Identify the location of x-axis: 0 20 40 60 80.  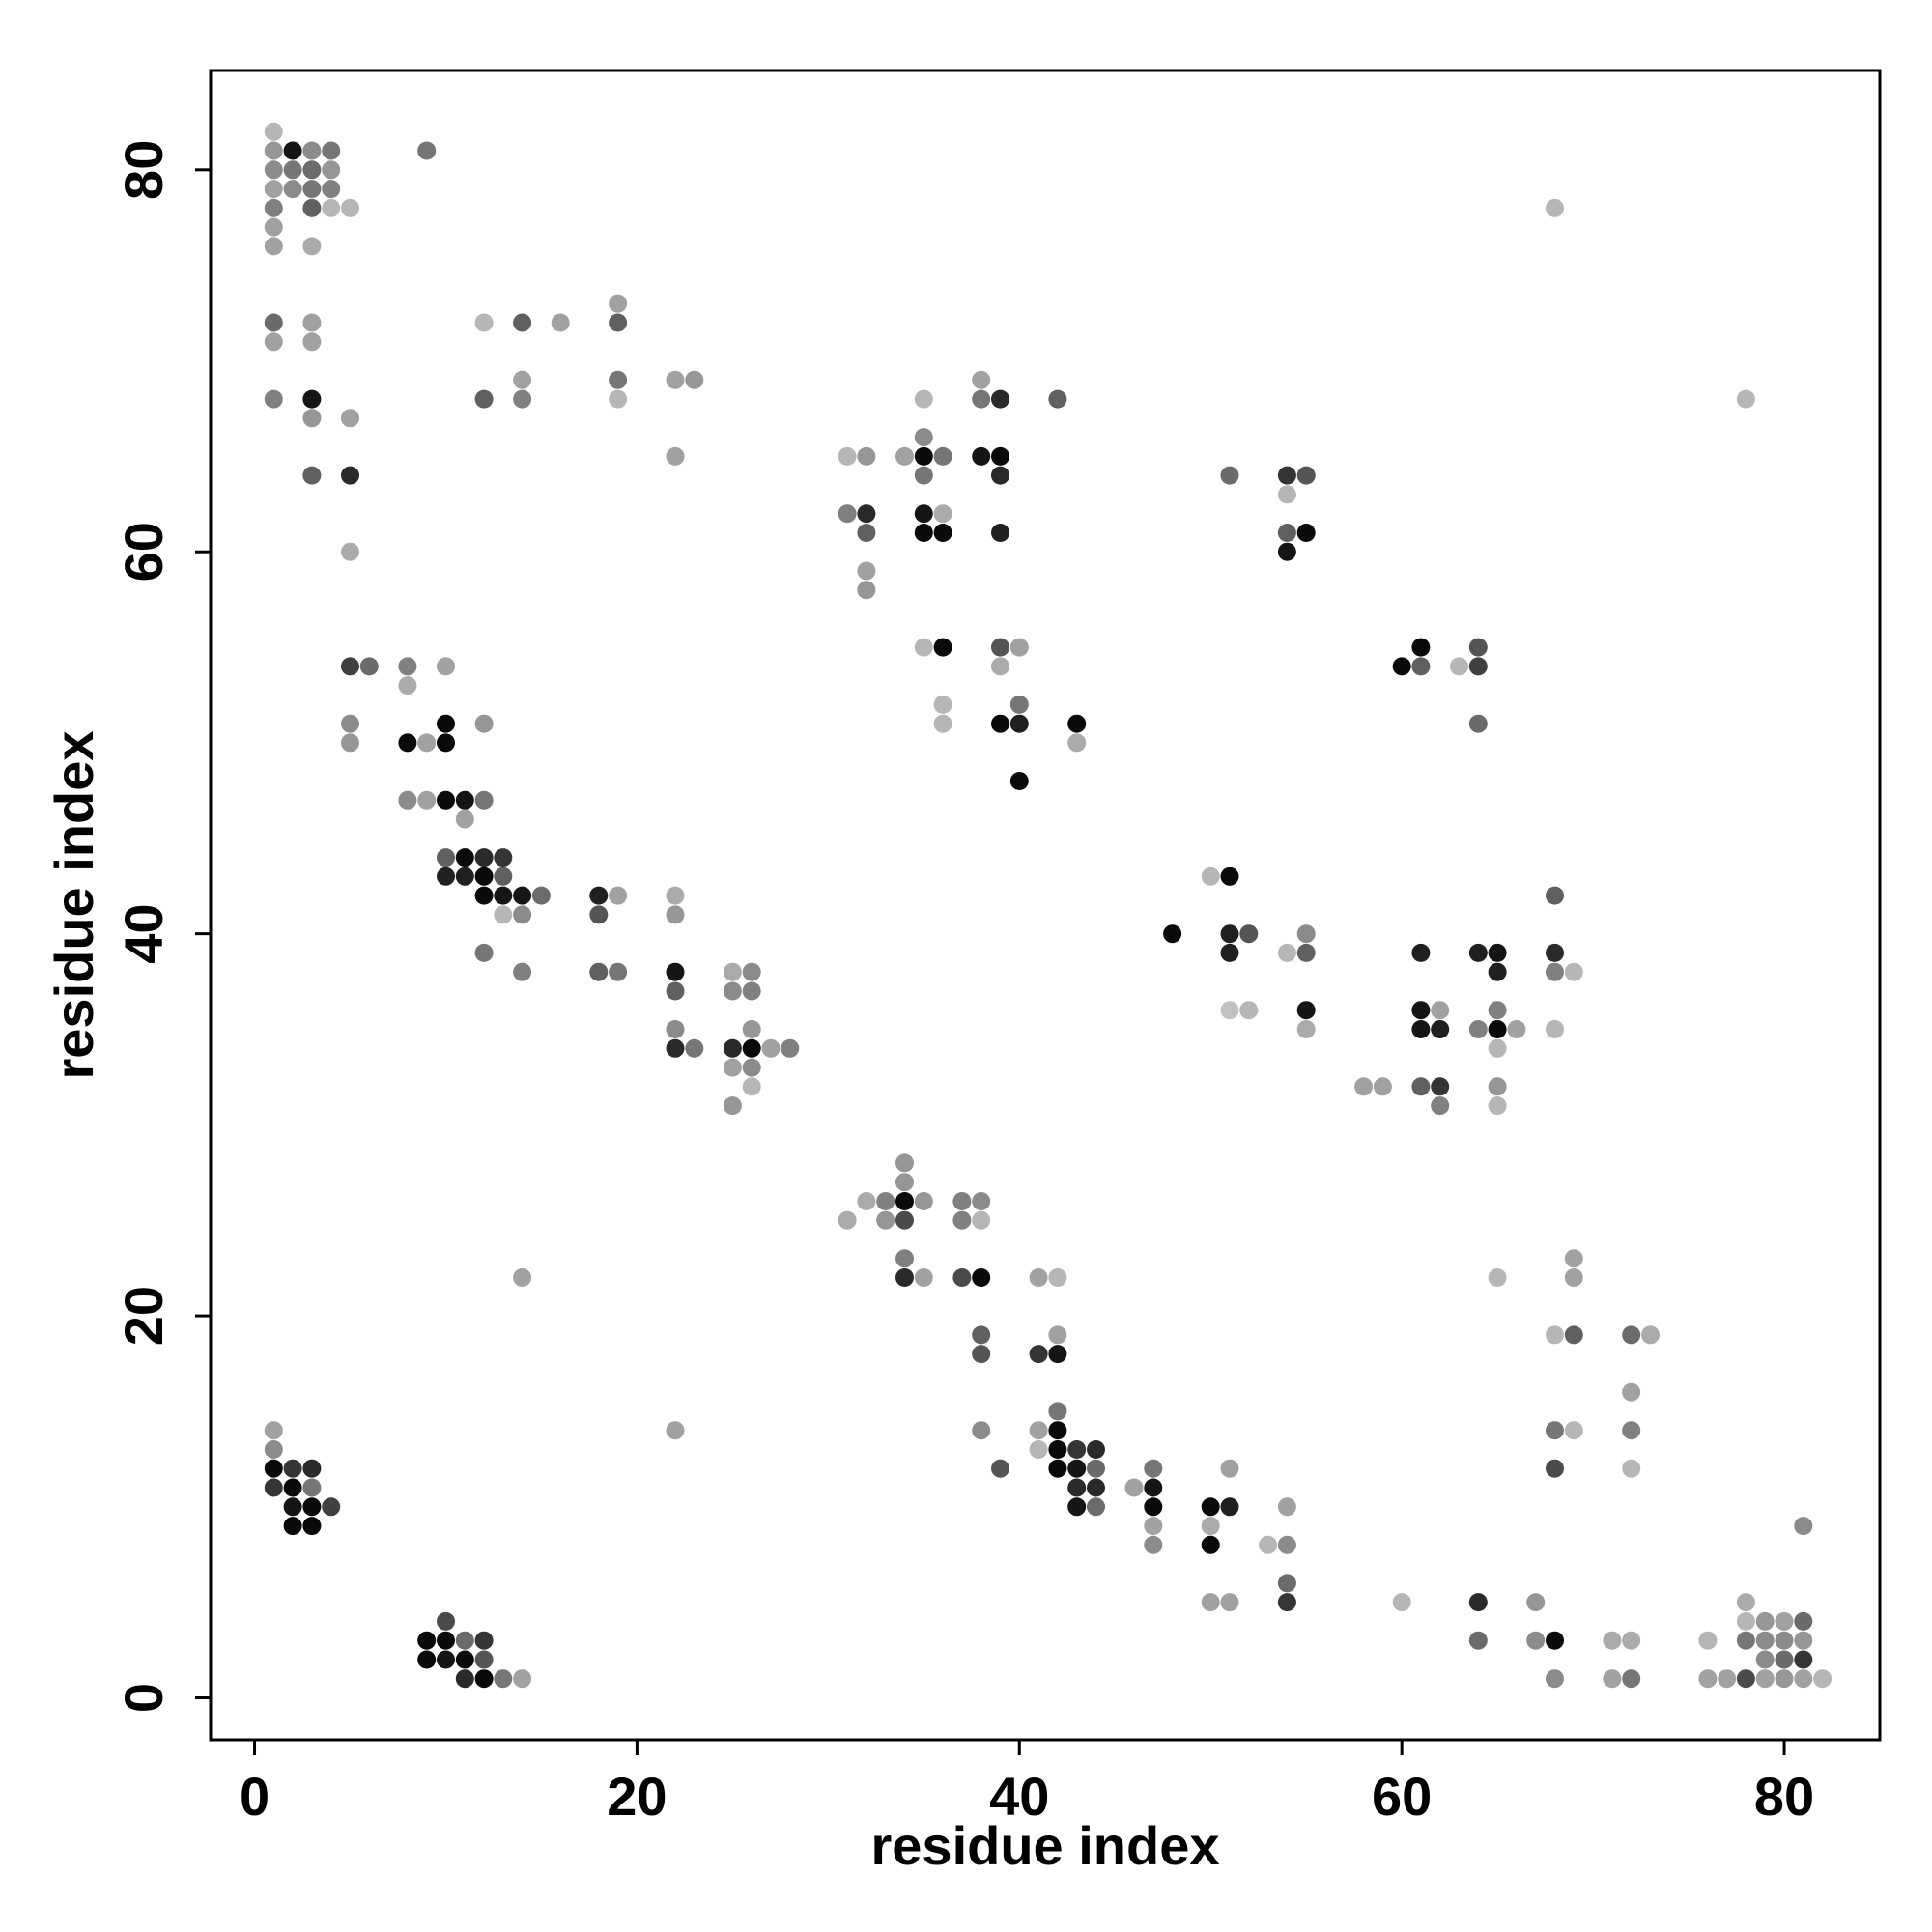
(1027, 1783).